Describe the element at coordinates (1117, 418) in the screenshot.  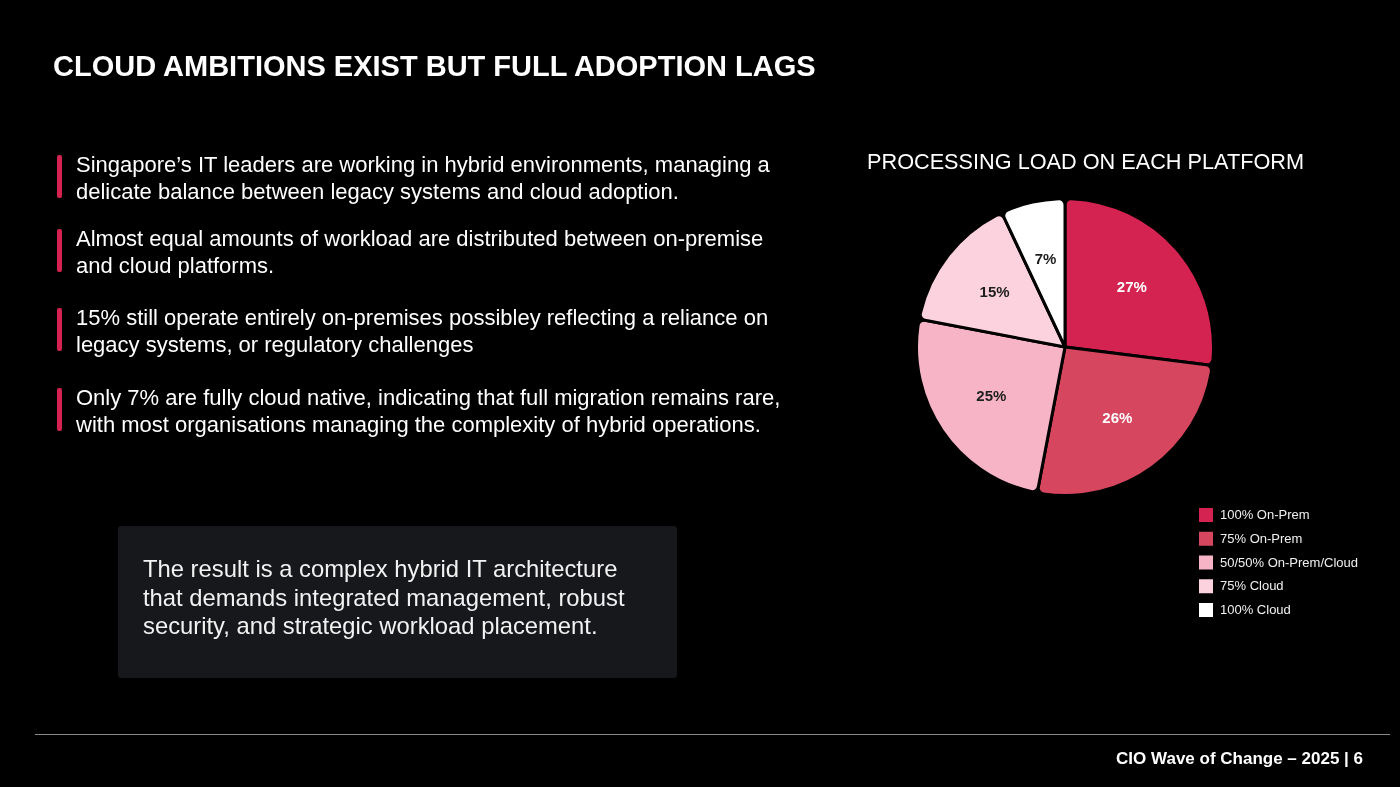
I see `data-label: 26%` at that location.